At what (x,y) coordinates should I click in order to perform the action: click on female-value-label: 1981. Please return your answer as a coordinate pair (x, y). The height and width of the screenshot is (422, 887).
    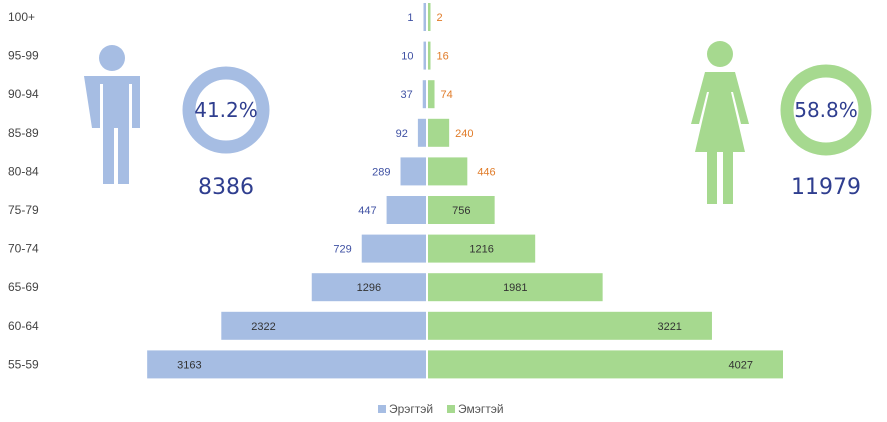
    Looking at the image, I should click on (515, 288).